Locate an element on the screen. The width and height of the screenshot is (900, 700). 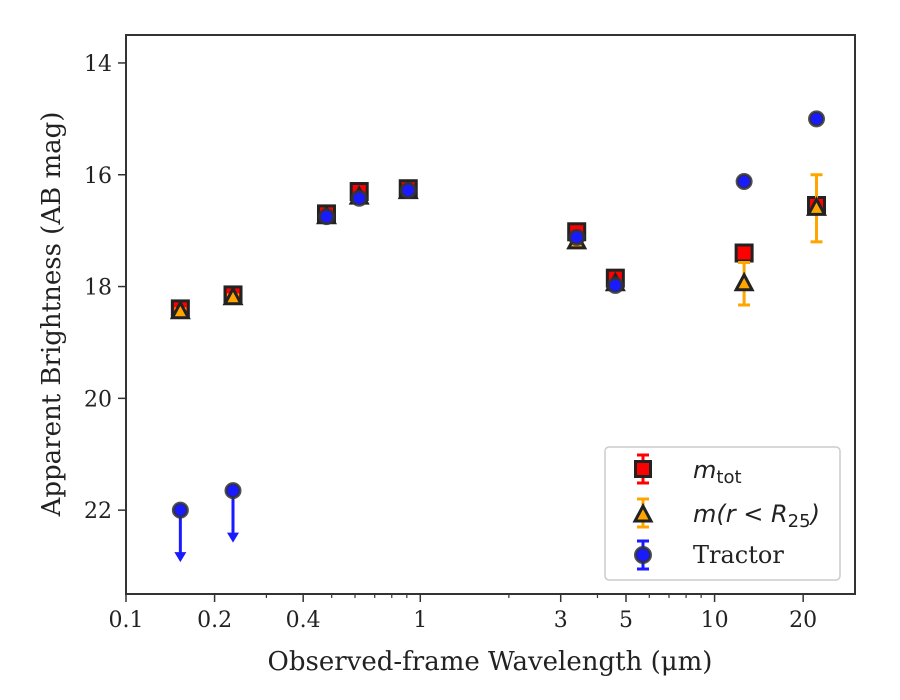
x-tick-label: 5 is located at coordinates (626, 620).